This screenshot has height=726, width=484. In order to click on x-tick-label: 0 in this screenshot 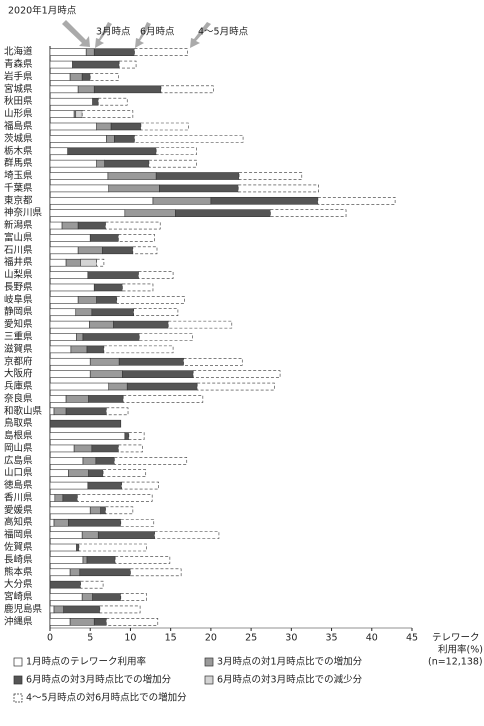, I will do `click(50, 638)`.